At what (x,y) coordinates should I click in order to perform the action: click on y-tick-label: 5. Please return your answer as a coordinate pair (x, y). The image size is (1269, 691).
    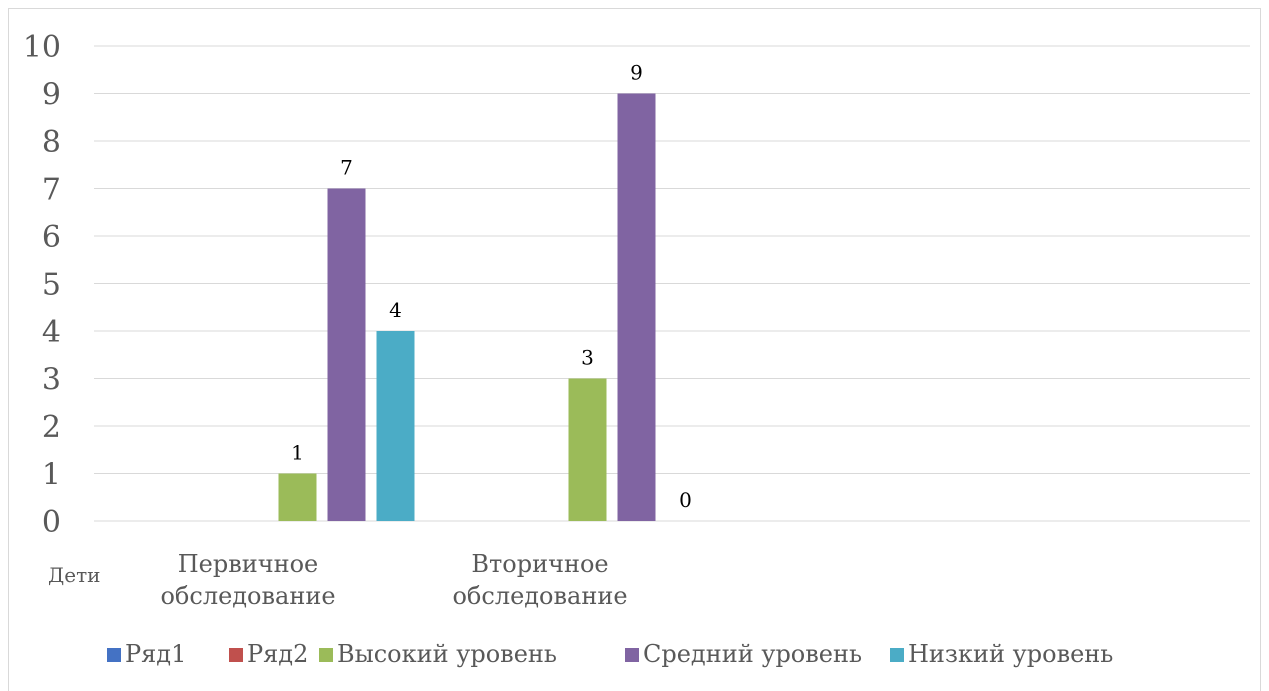
    Looking at the image, I should click on (51, 285).